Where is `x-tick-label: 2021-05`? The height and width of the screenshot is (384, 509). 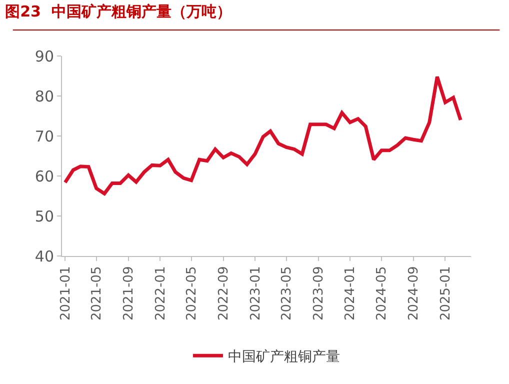
x-tick-label: 2021-05 is located at coordinates (97, 293).